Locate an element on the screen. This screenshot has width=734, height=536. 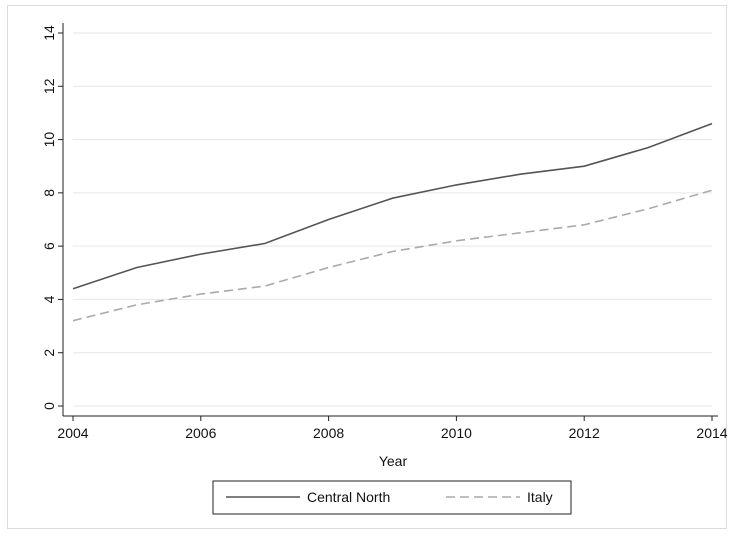
y-tick-label-6: 6 is located at coordinates (49, 246).